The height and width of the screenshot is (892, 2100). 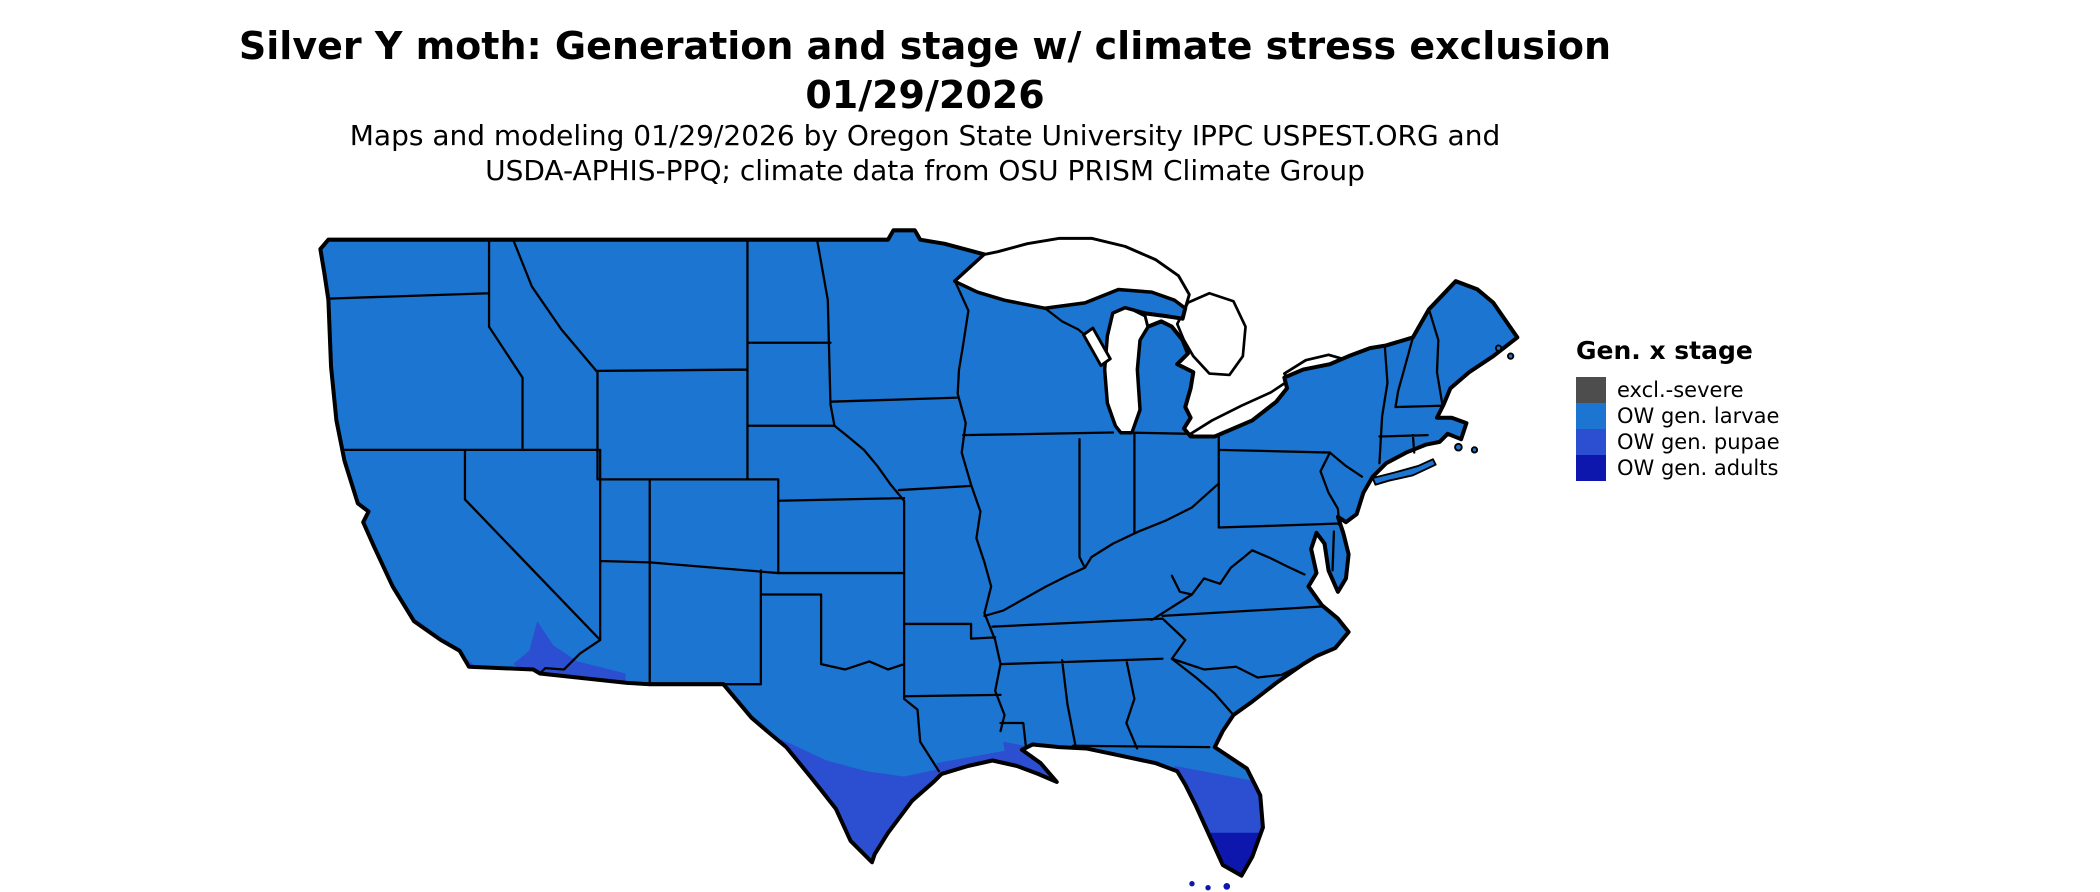 I want to click on swatch-color-ow-pupae, so click(x=1591, y=442).